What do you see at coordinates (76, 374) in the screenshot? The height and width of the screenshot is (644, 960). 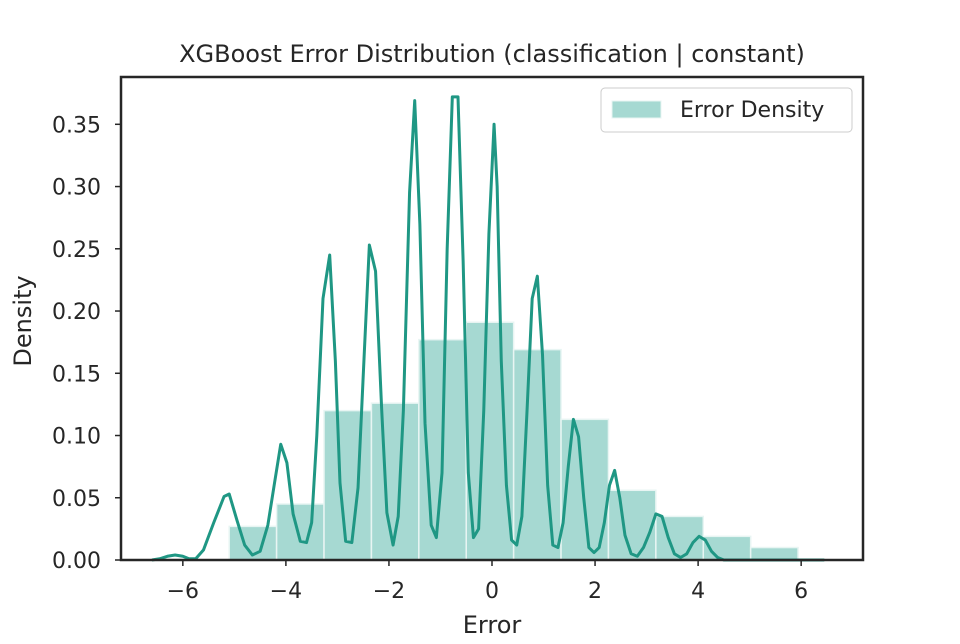 I see `y-tick-label: 0.15` at bounding box center [76, 374].